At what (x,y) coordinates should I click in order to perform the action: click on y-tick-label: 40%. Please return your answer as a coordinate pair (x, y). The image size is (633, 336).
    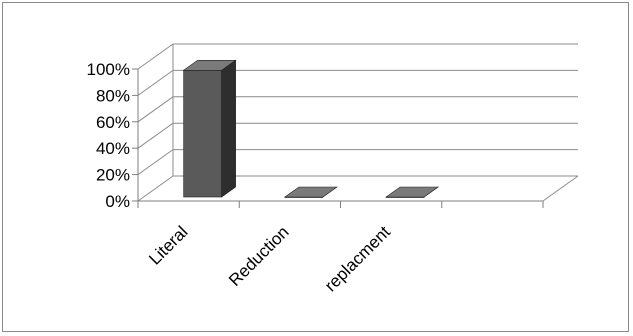
    Looking at the image, I should click on (113, 148).